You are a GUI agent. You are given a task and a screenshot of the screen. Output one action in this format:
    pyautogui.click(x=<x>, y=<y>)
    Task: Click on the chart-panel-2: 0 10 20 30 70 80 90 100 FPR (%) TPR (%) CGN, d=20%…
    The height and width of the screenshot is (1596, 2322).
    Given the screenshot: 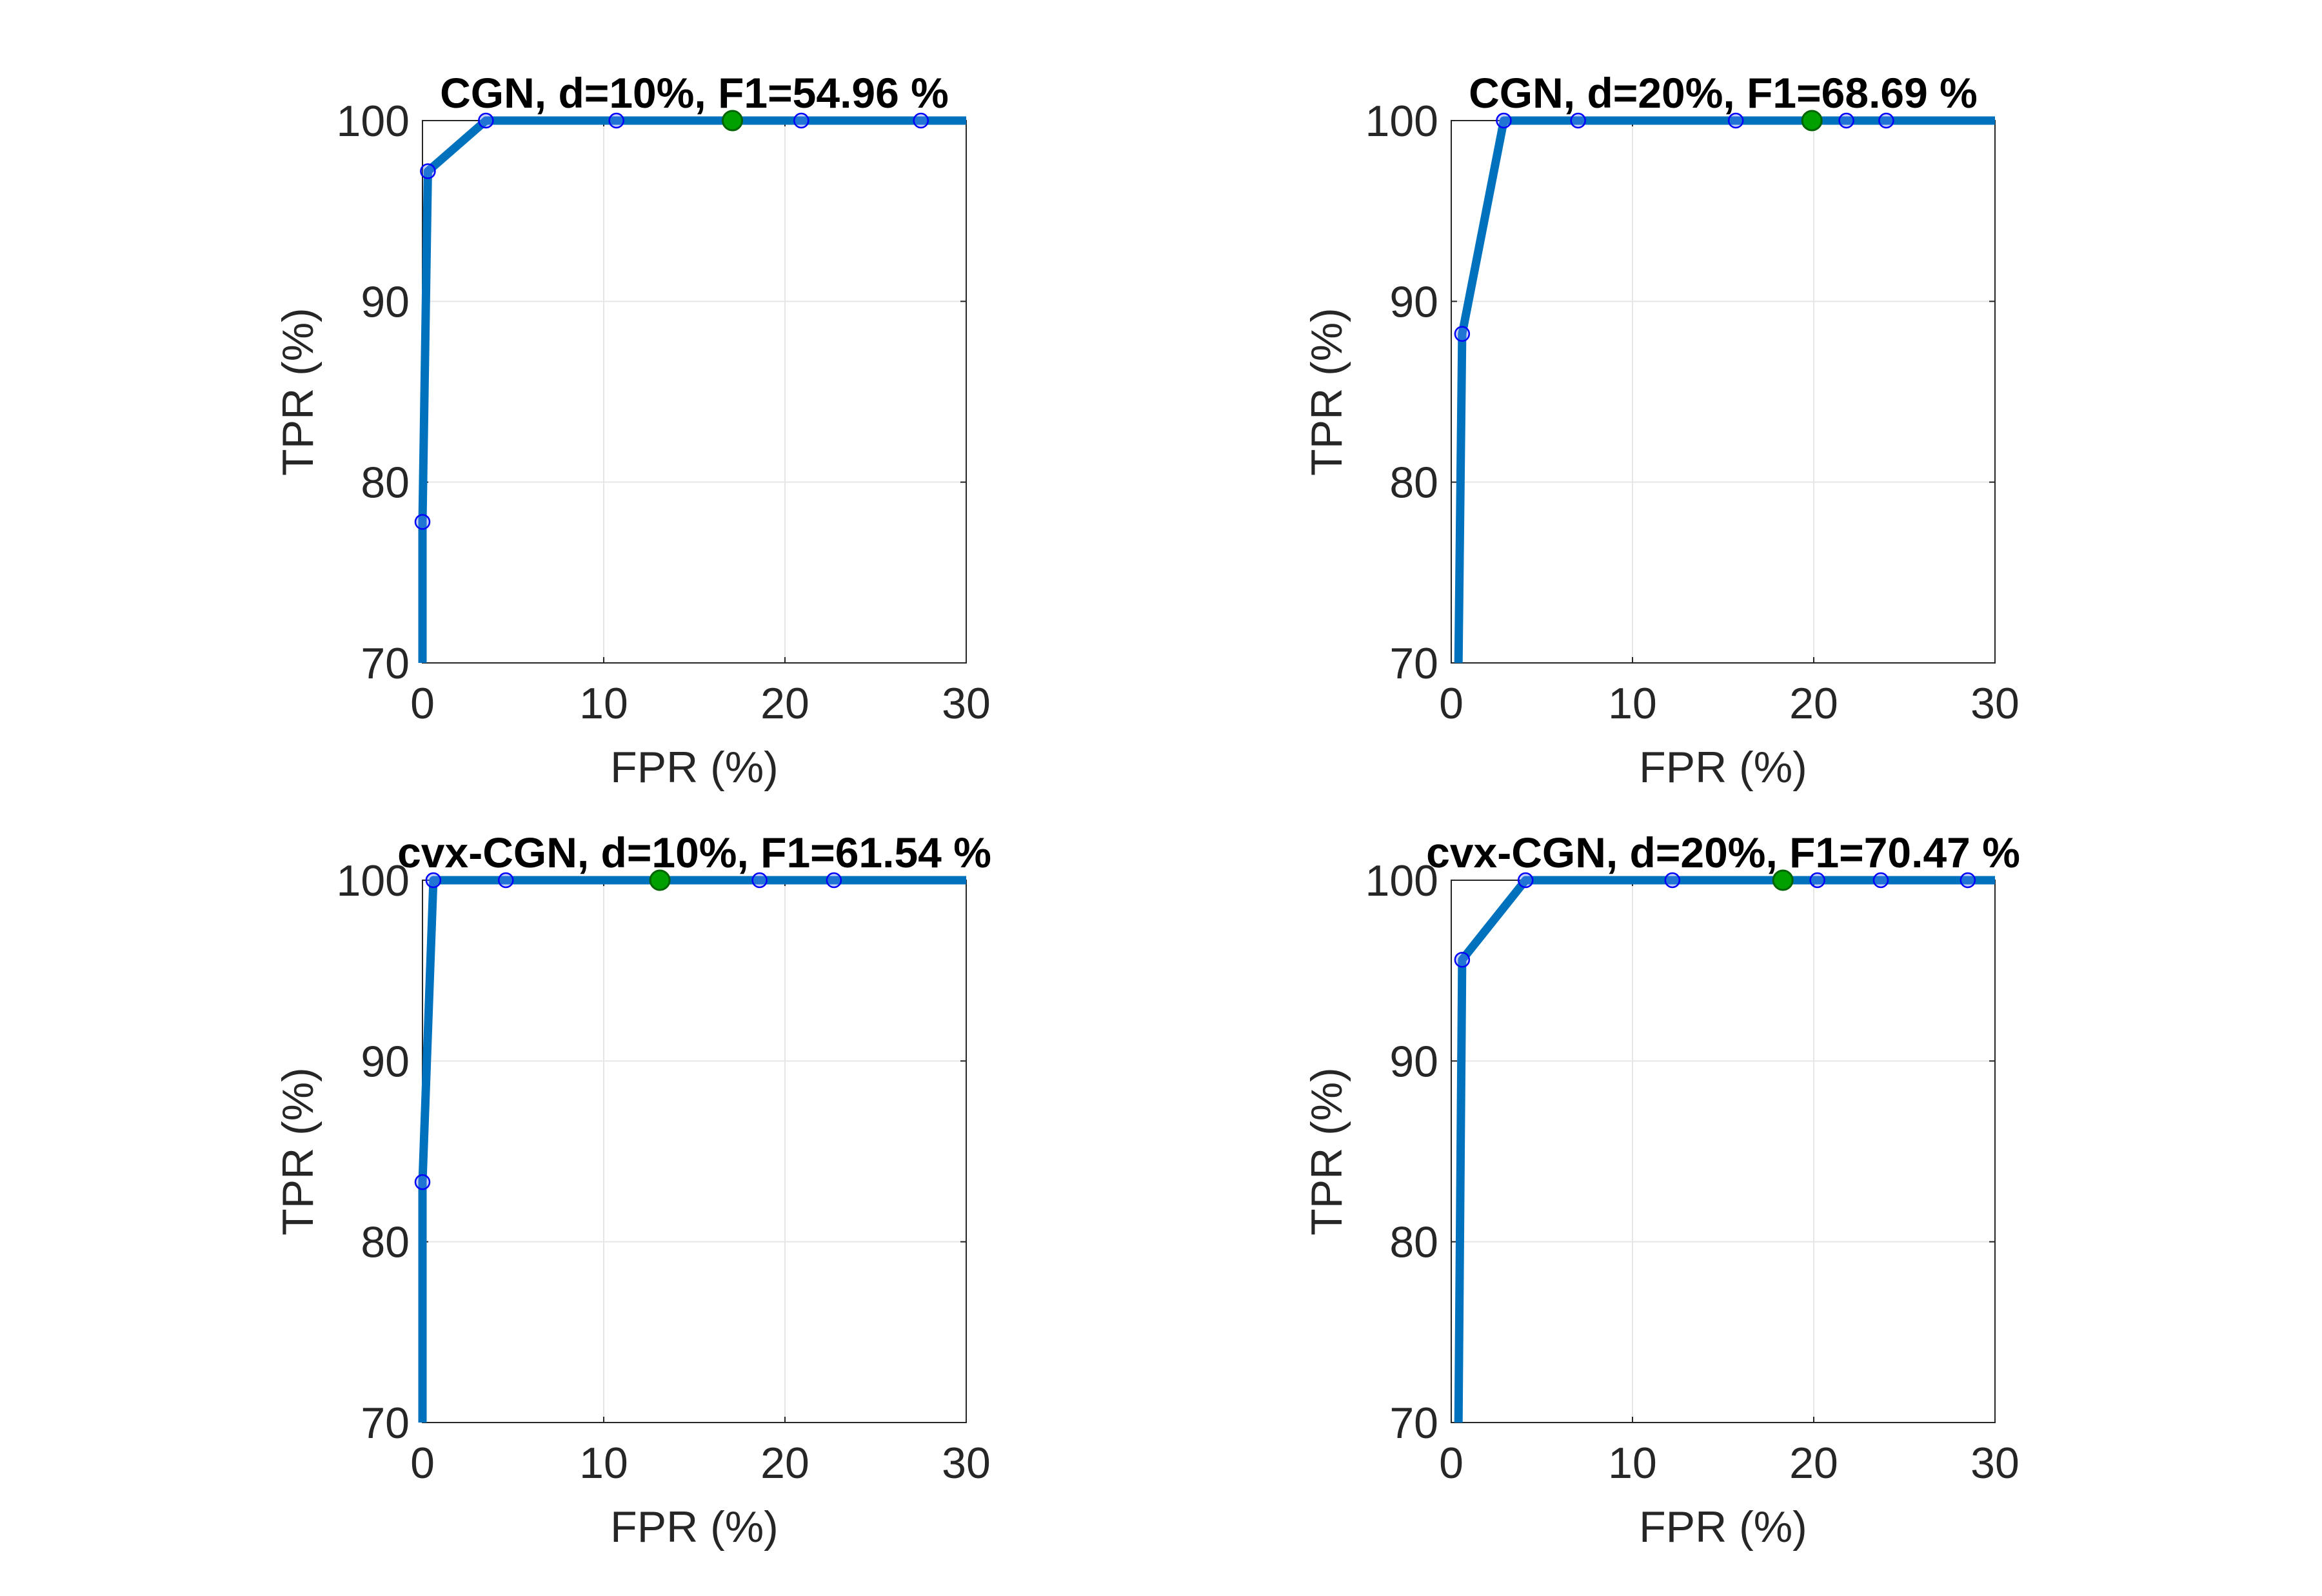 What is the action you would take?
    pyautogui.click(x=1661, y=431)
    